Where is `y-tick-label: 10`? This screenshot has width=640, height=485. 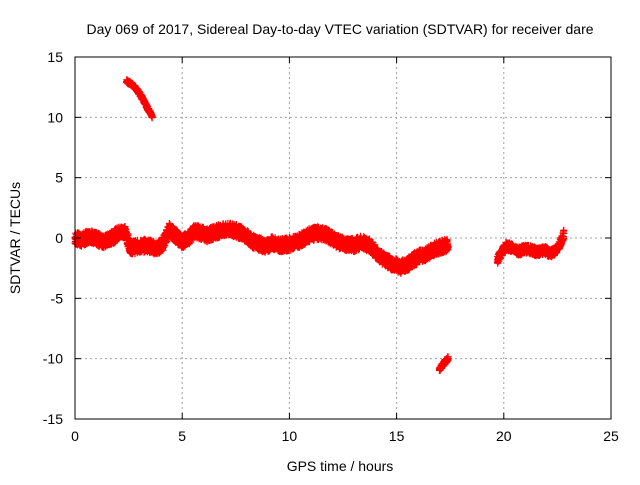 y-tick-label: 10 is located at coordinates (55, 117).